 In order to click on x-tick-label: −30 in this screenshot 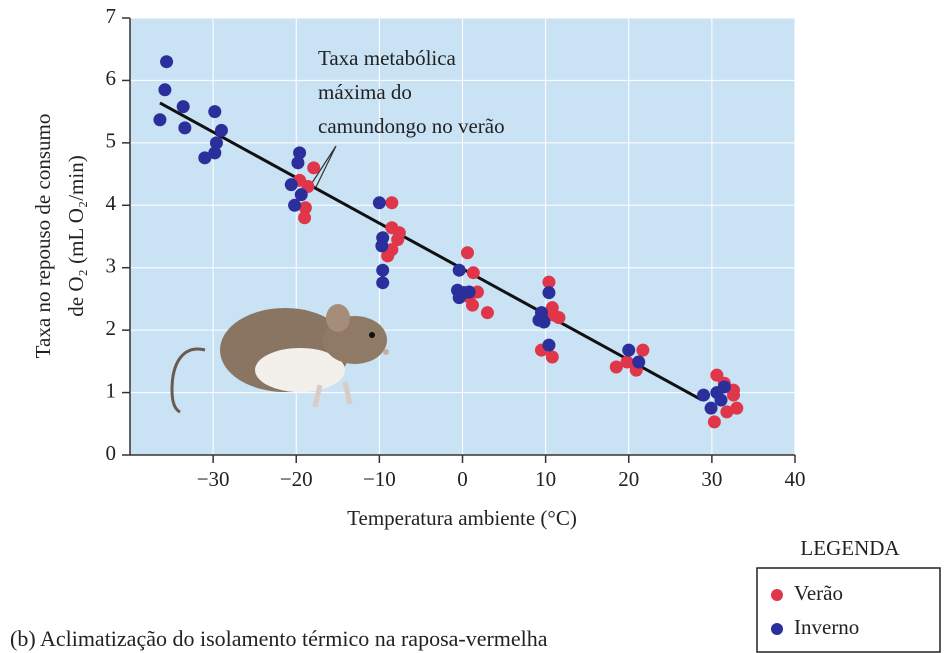, I will do `click(213, 479)`.